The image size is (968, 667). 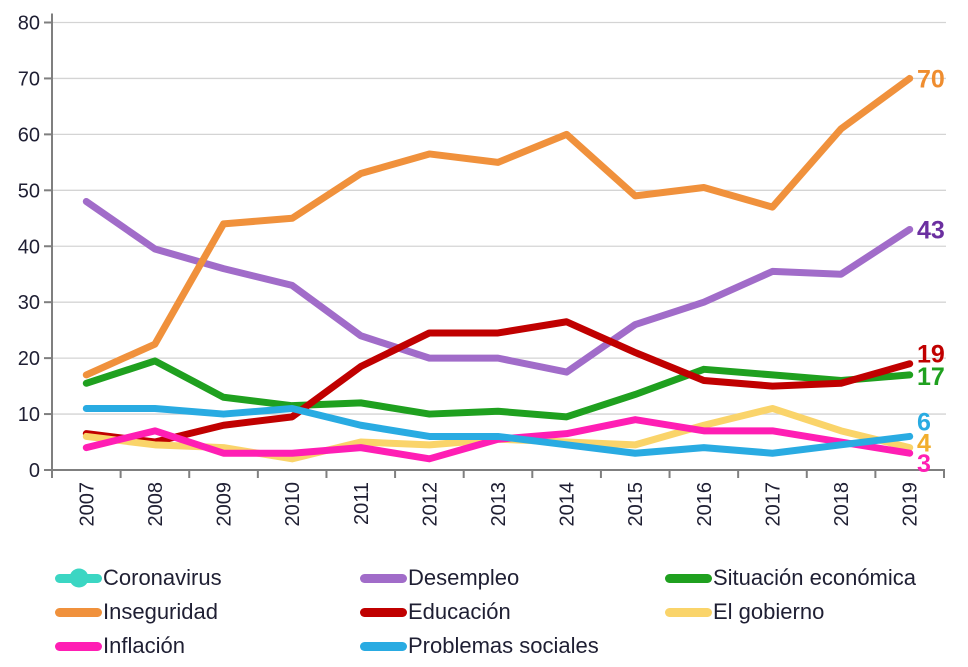 I want to click on legend-item-educacion: Educación, so click(x=512, y=612).